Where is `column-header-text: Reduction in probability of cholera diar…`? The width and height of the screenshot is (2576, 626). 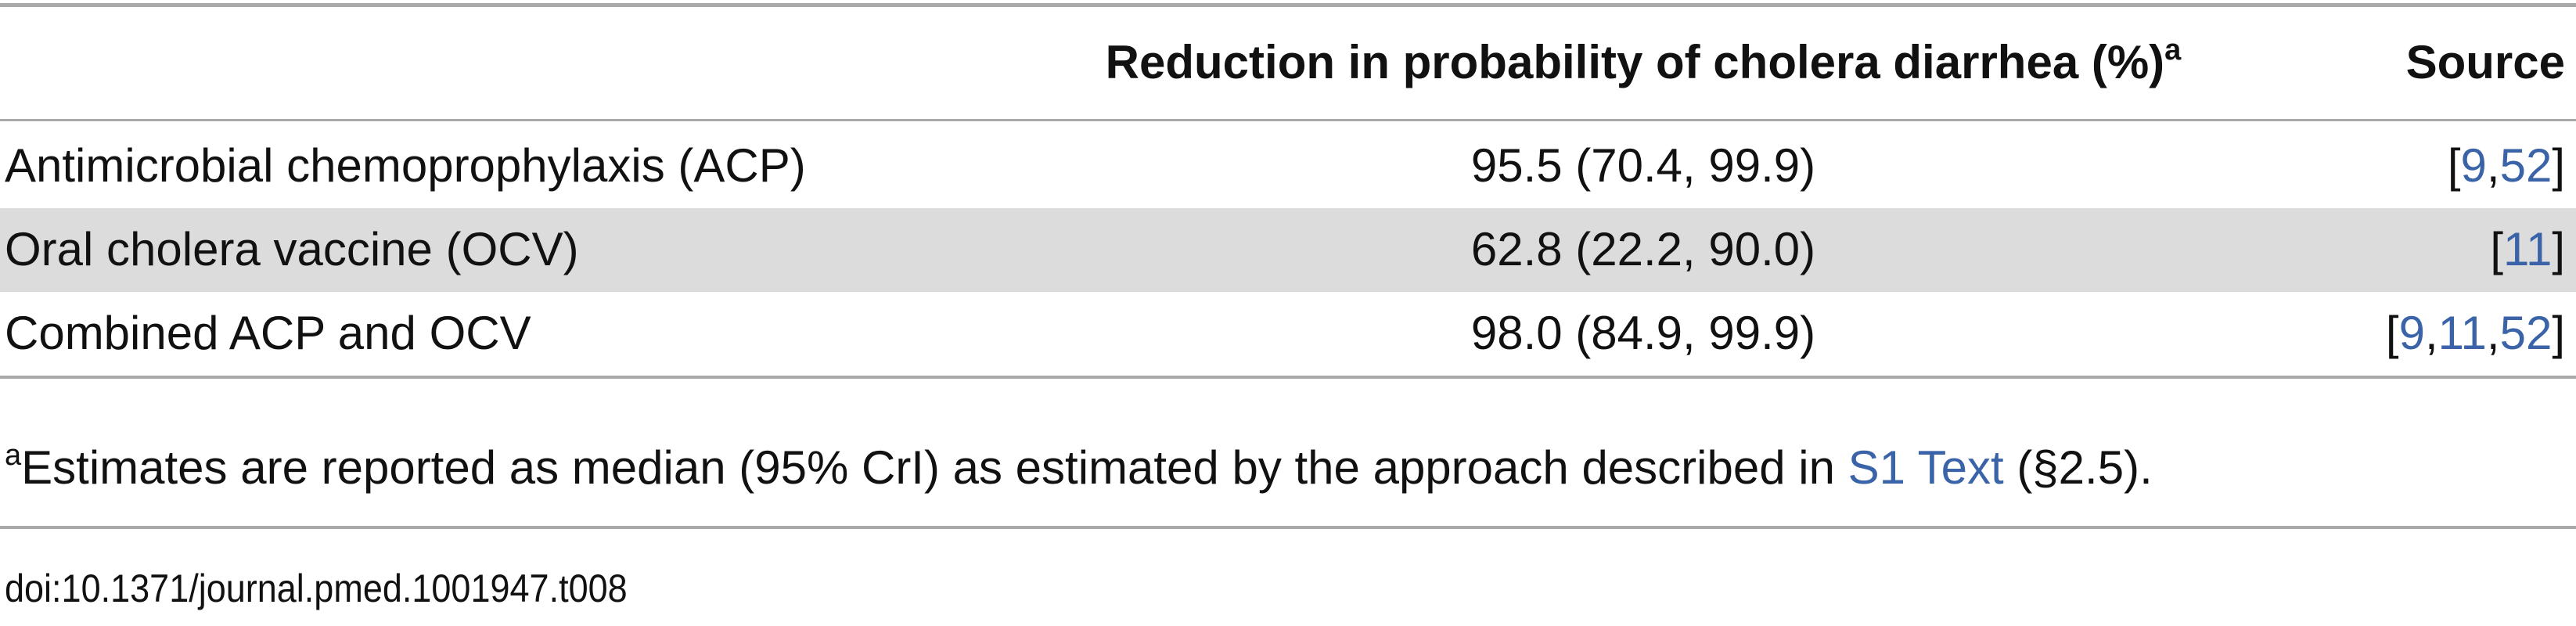 column-header-text: Reduction in probability of cholera diar… is located at coordinates (1635, 62).